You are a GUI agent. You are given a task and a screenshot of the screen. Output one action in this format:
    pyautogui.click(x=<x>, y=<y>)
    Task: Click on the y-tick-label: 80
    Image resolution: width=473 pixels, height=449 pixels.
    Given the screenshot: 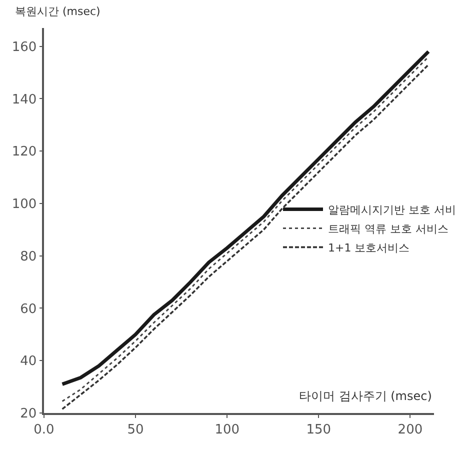 What is the action you would take?
    pyautogui.click(x=28, y=256)
    